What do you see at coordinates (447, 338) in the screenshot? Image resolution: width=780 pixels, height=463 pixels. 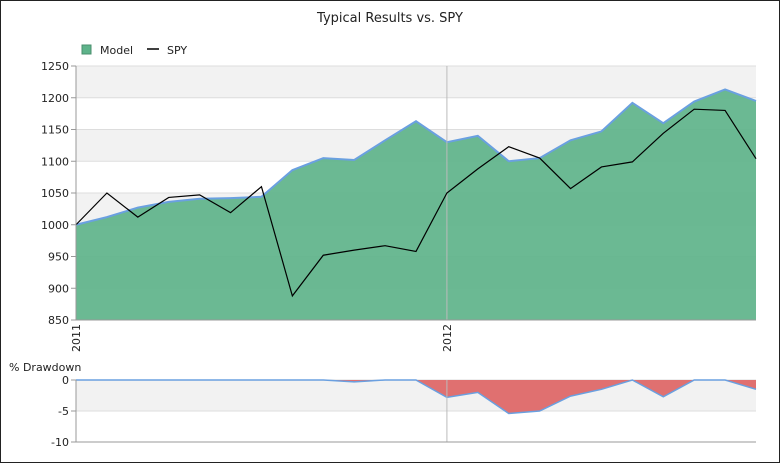 I see `x-tick-label: 2012` at bounding box center [447, 338].